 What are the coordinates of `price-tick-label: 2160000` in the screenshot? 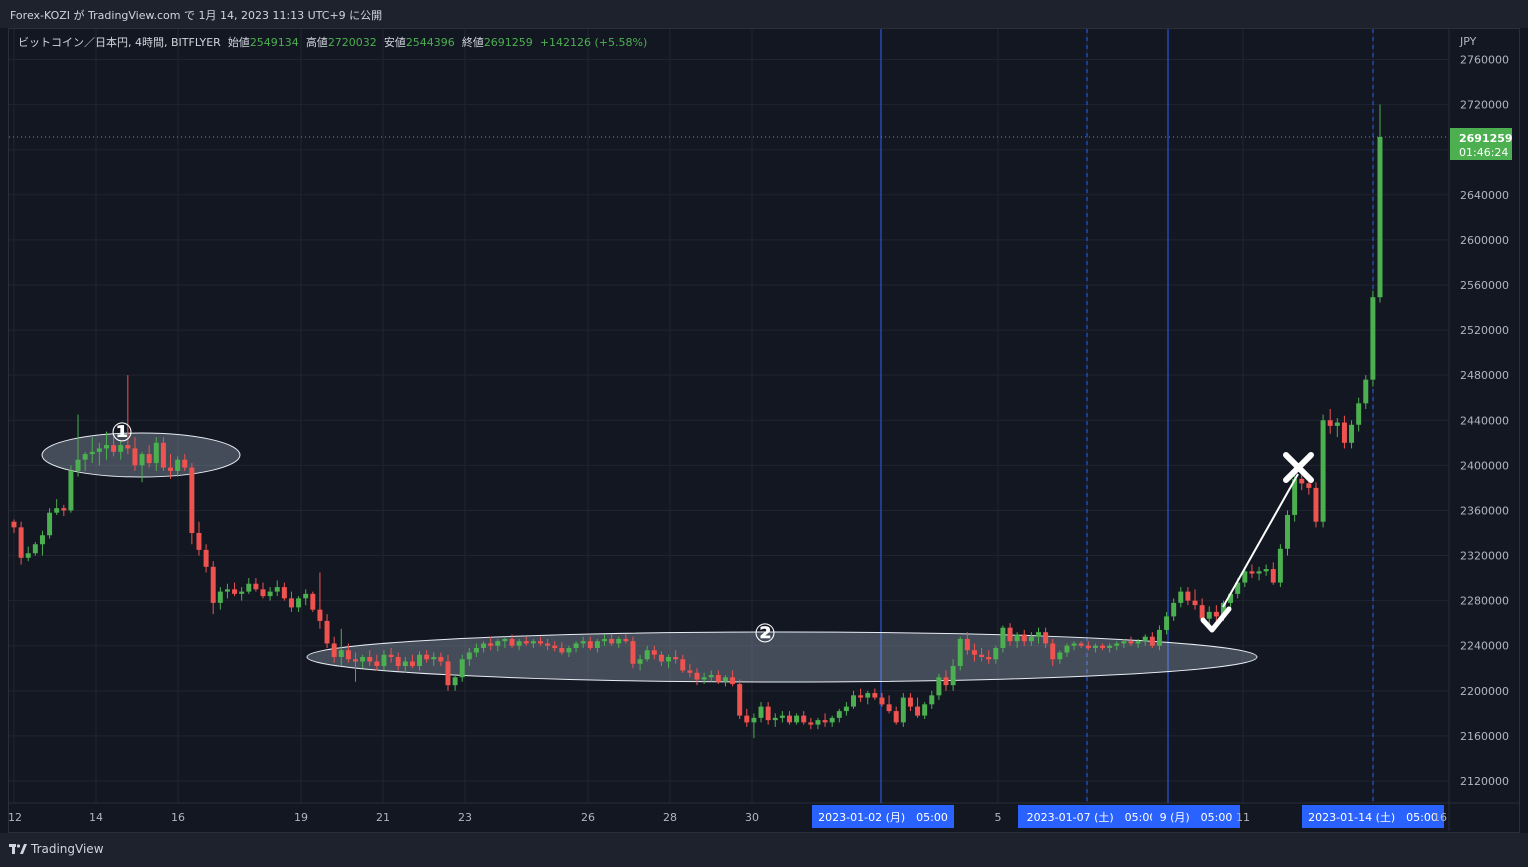 It's located at (1484, 736).